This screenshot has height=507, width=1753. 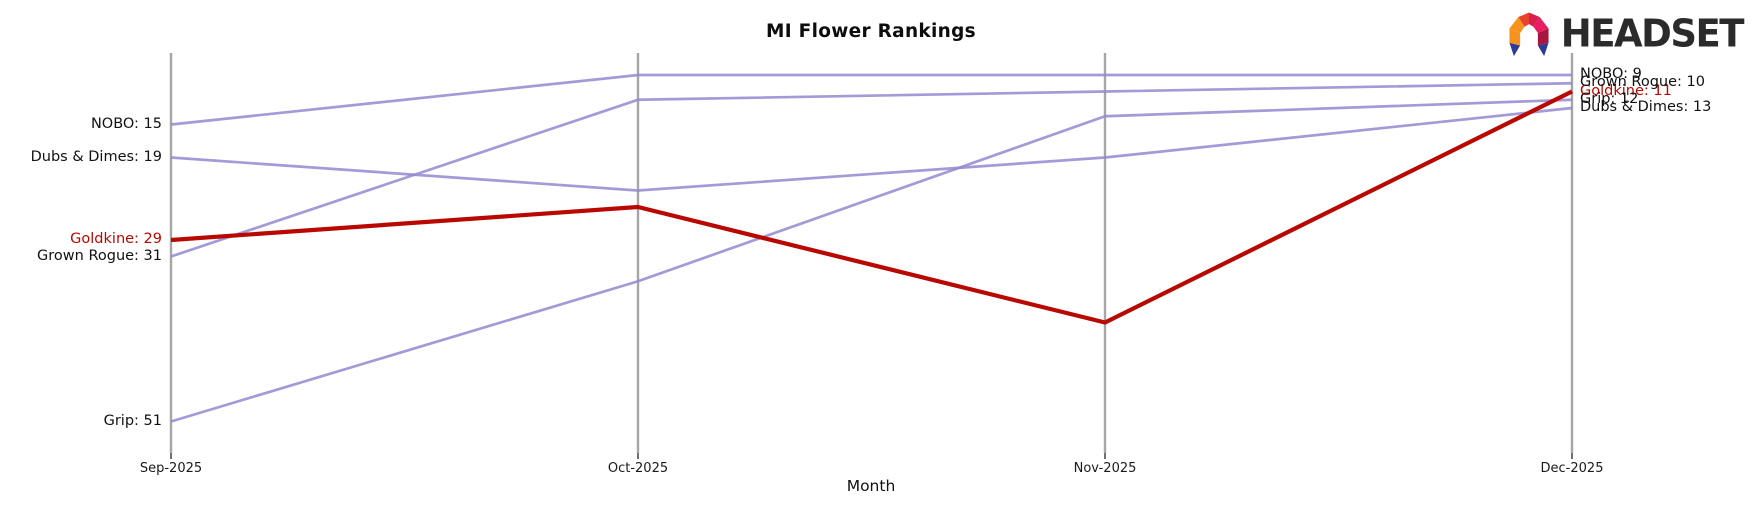 What do you see at coordinates (1105, 468) in the screenshot?
I see `x-tick-label: Nov-2025` at bounding box center [1105, 468].